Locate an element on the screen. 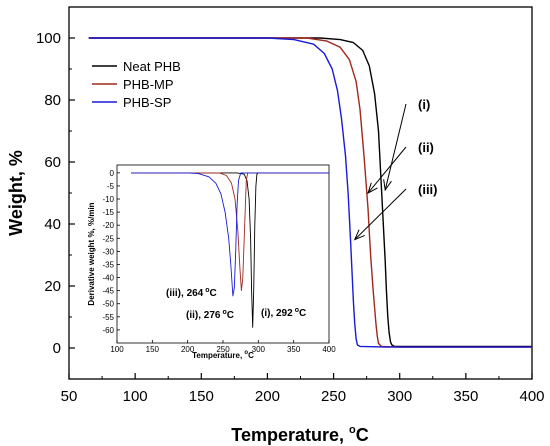 This screenshot has height=446, width=550. inset-peak-label-value: 276 is located at coordinates (212, 315).